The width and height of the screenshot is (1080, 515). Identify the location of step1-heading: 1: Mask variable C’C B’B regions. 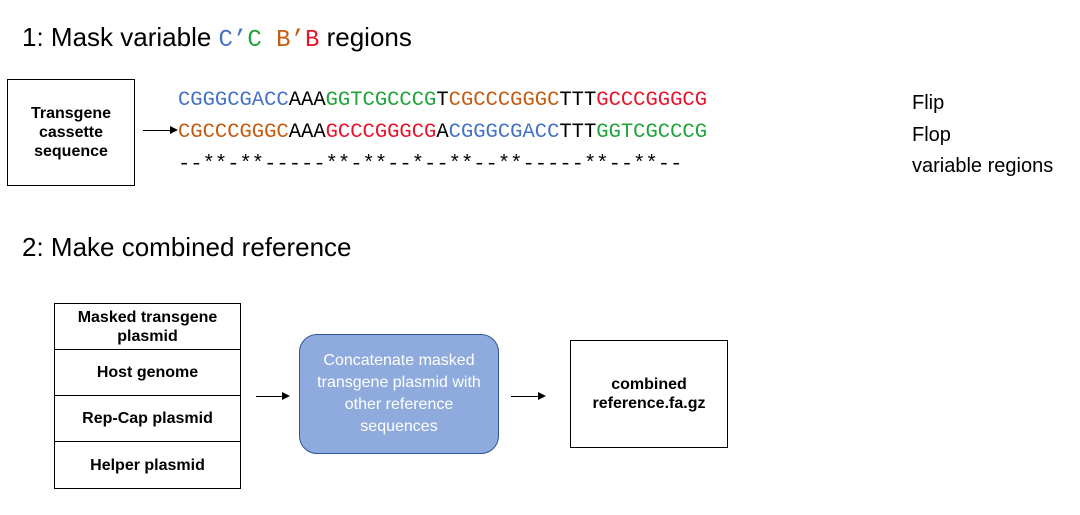
(217, 38).